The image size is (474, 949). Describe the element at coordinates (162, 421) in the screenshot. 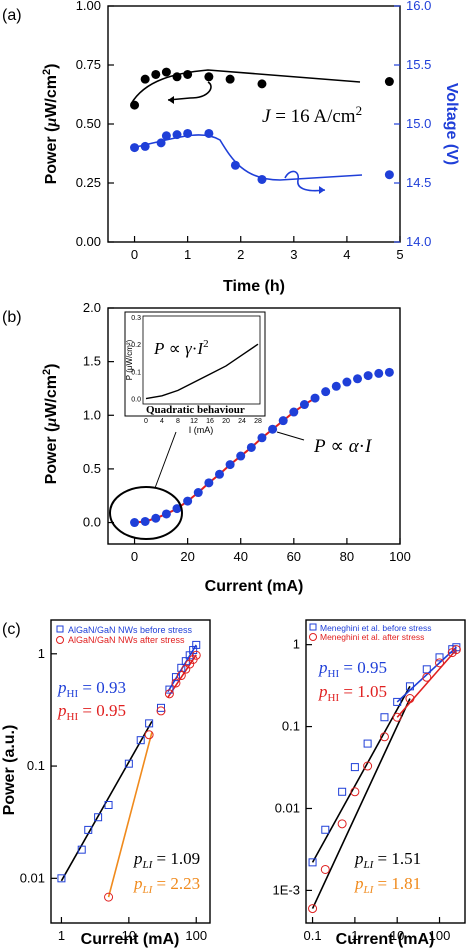

I see `inset-x-tick-label: 4` at that location.